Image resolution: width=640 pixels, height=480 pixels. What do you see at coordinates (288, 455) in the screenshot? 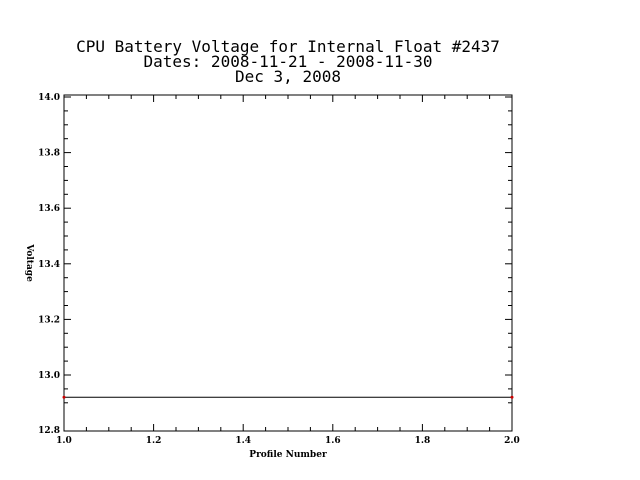
I see `x-axis-label: Profile Number` at bounding box center [288, 455].